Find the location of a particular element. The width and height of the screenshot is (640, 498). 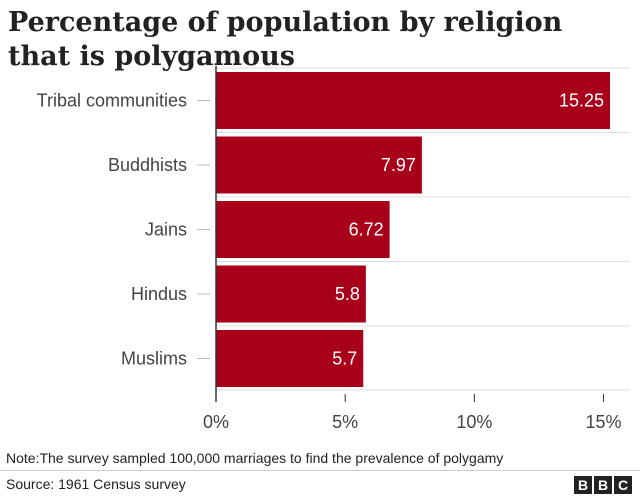

bbc-logo-letter: C is located at coordinates (623, 485).